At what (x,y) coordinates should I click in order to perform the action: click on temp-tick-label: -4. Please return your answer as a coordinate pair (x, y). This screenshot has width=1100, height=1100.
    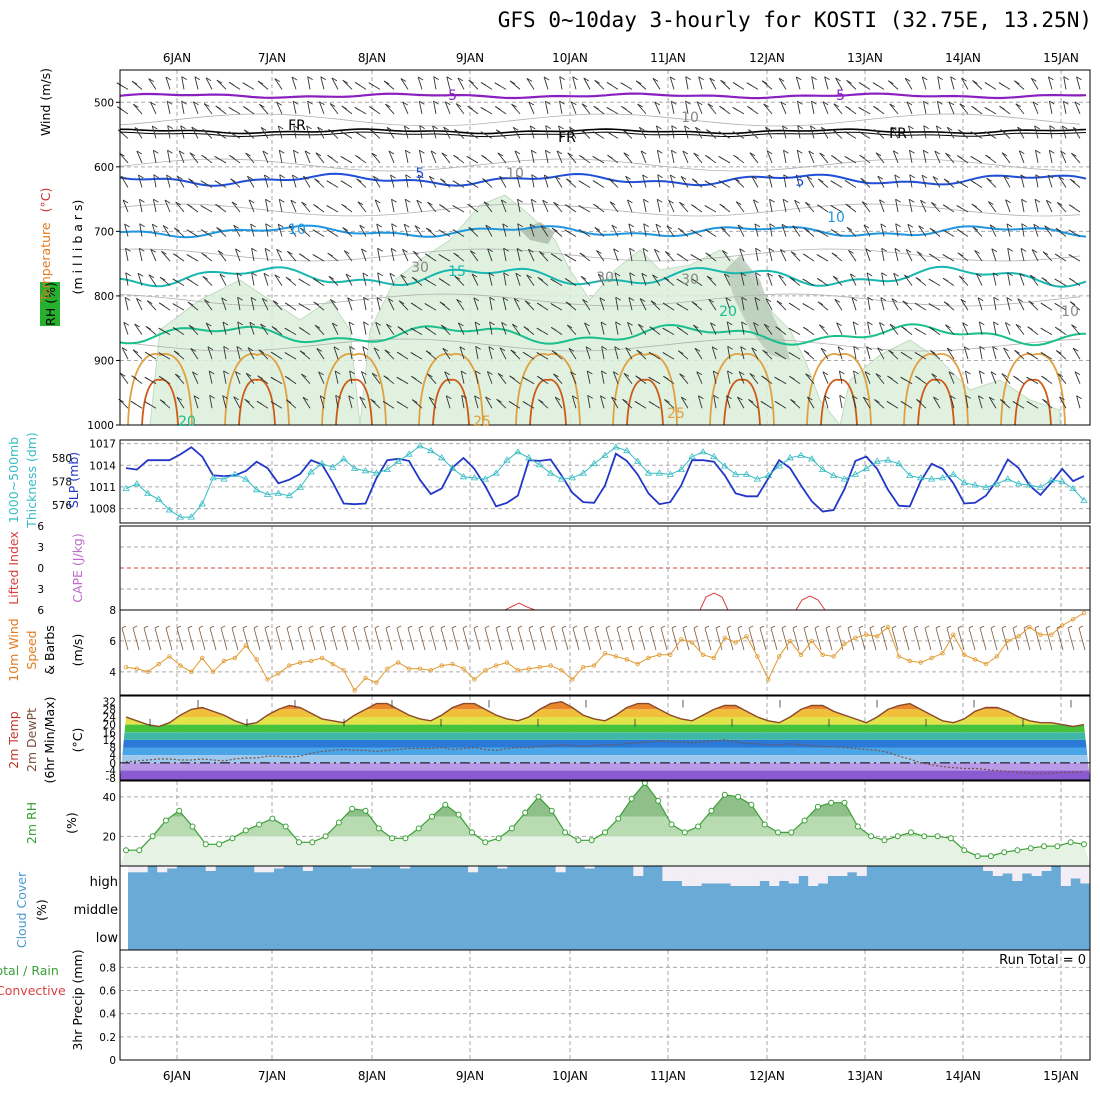
    Looking at the image, I should click on (111, 771).